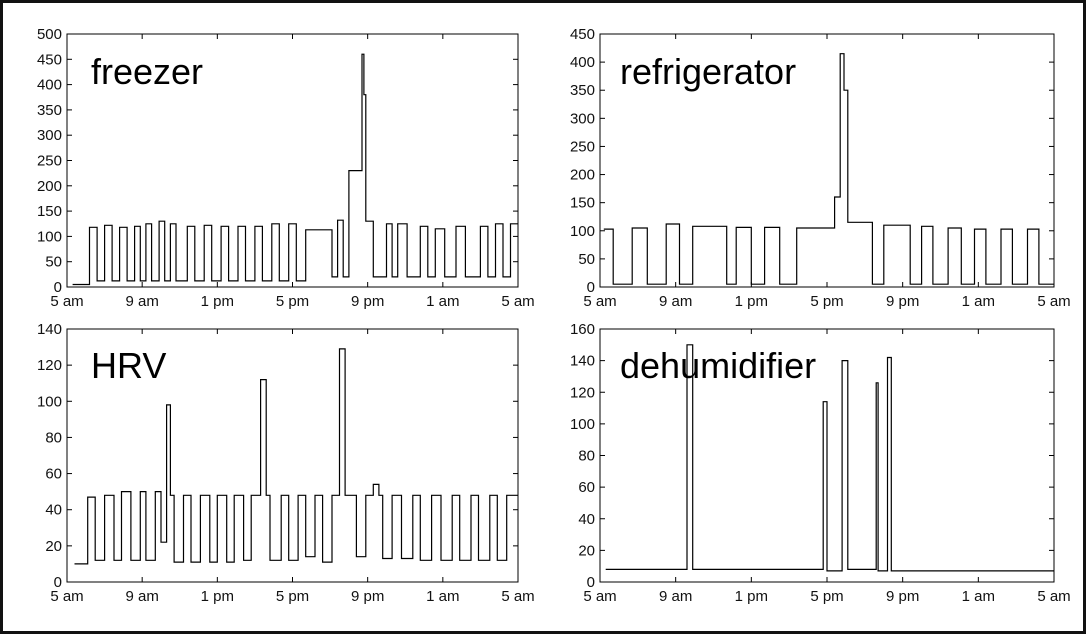 This screenshot has height=634, width=1086. What do you see at coordinates (49, 34) in the screenshot?
I see `y-tick-label: 500` at bounding box center [49, 34].